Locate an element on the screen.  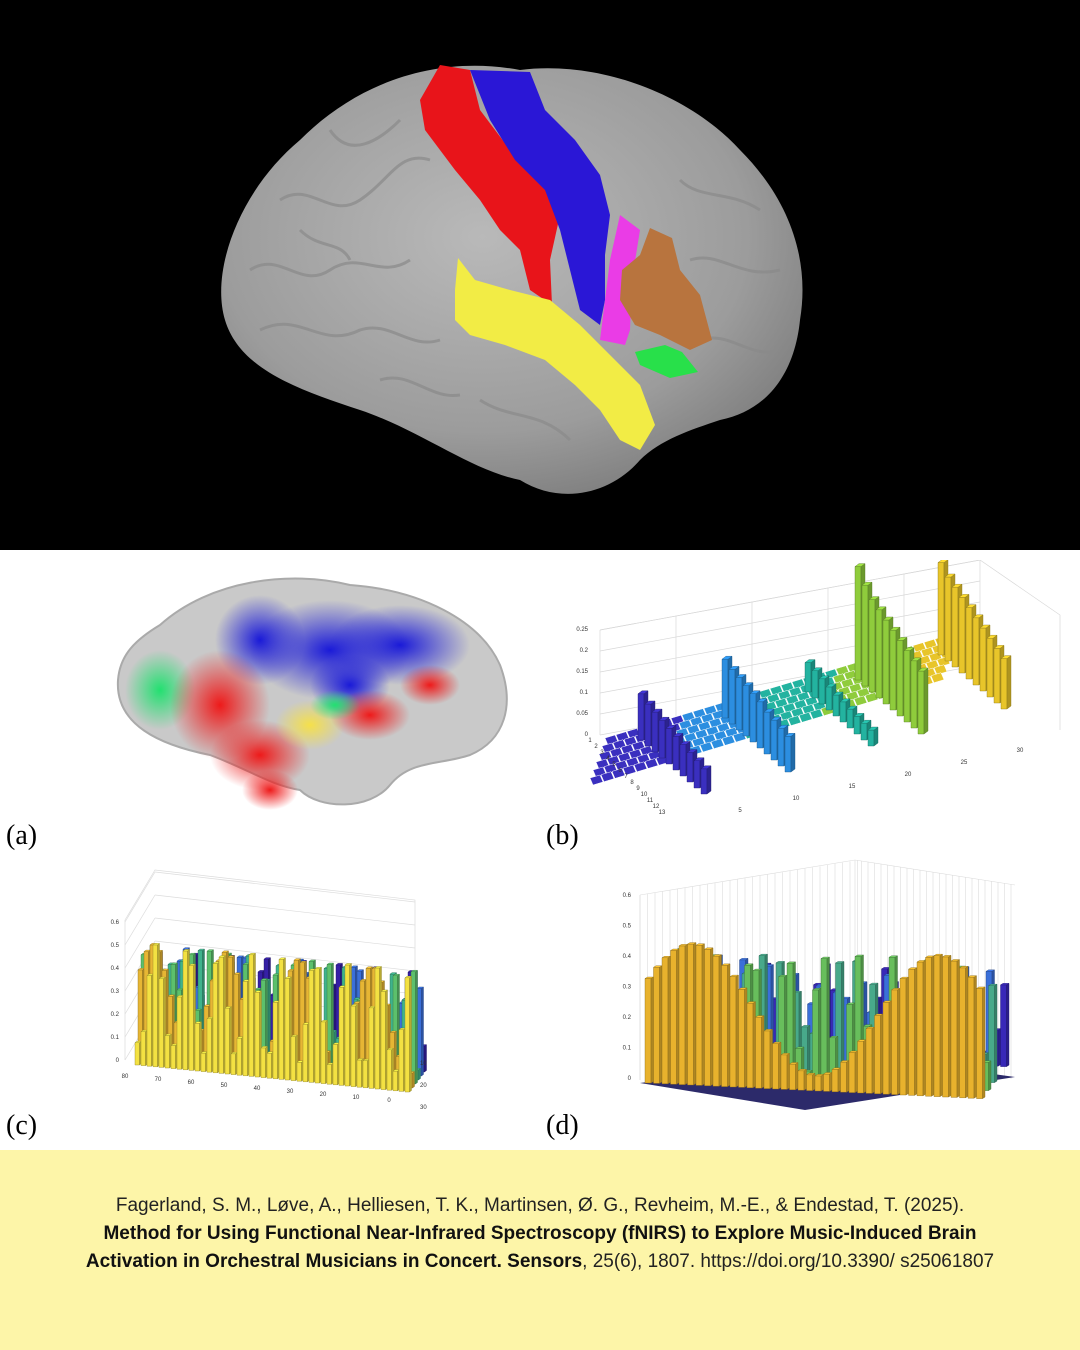
chart-b-xtick: 20 is located at coordinates (908, 775).